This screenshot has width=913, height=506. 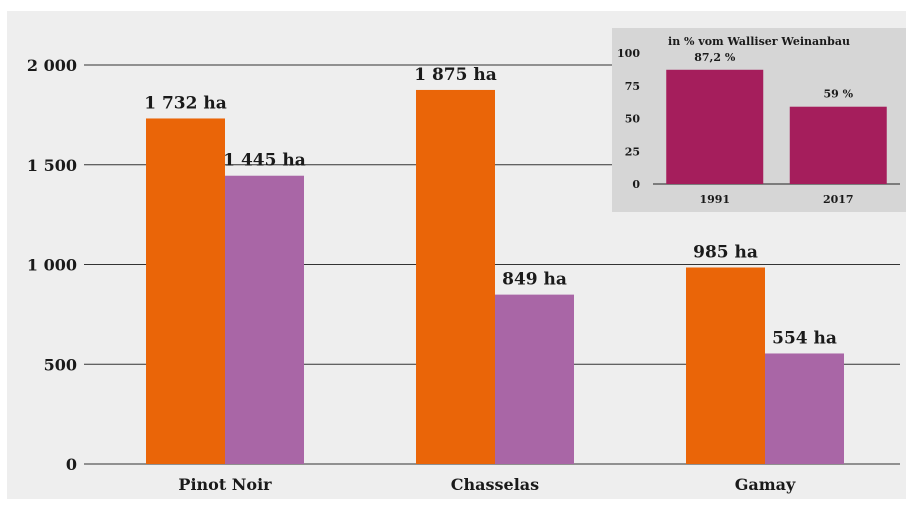 I want to click on y-tick-label: 1 000, so click(x=52, y=265).